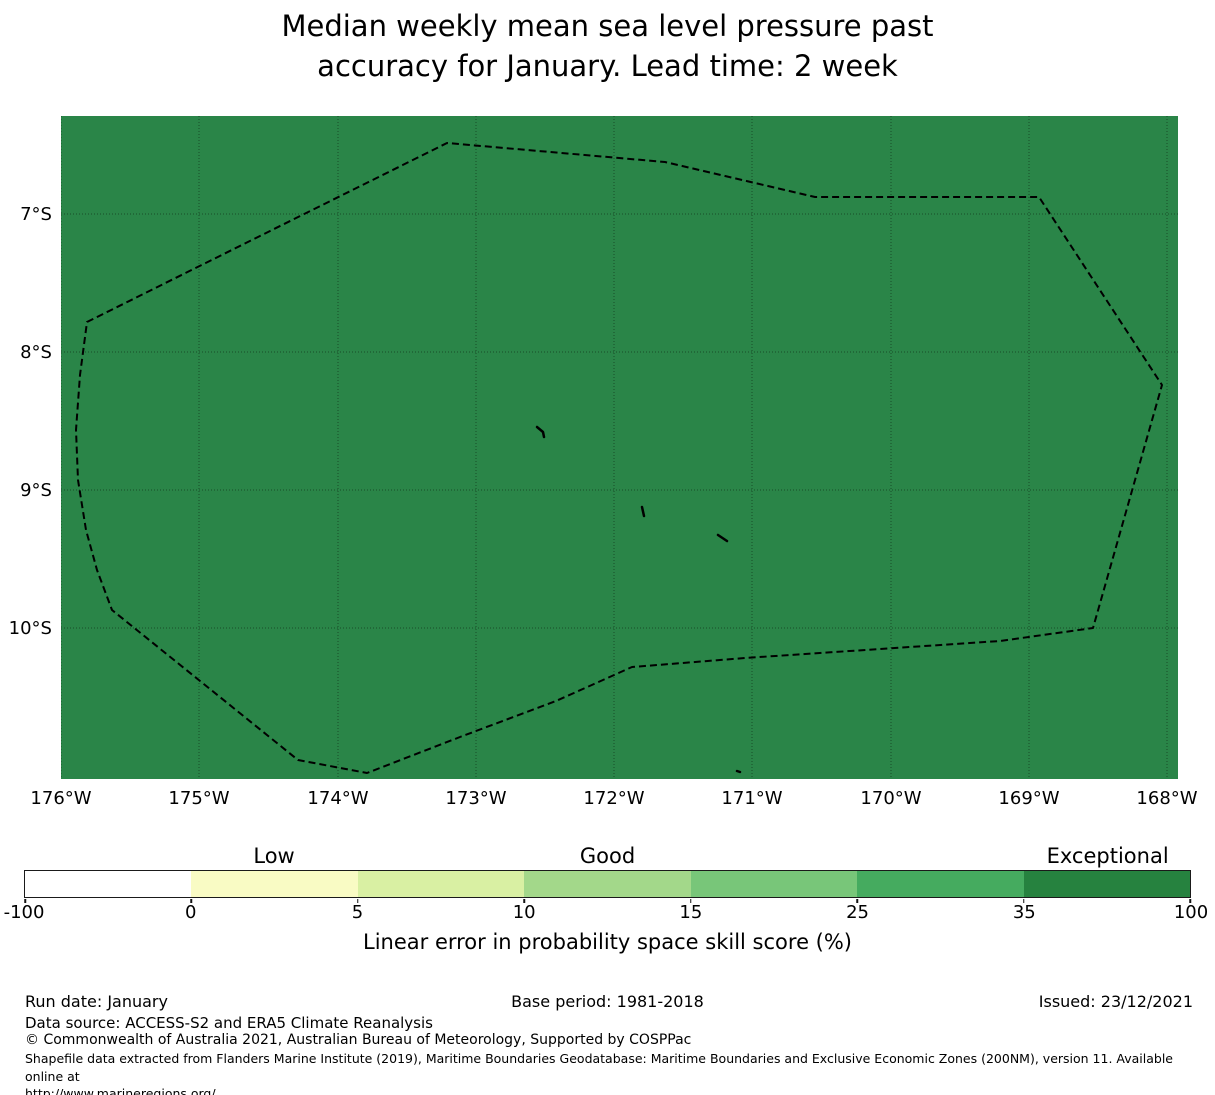 This screenshot has width=1215, height=1095. I want to click on colorbar-category-label: Exceptional, so click(1107, 856).